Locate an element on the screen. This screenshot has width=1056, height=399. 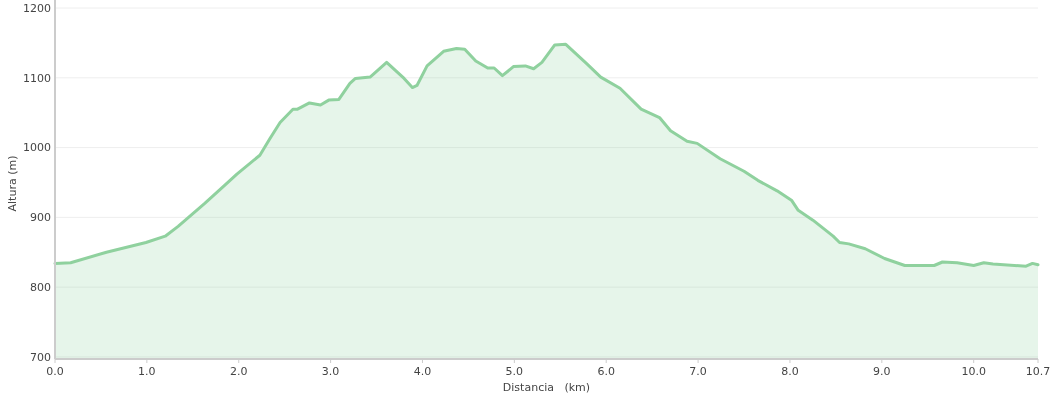
y-tick-label: 800 is located at coordinates (40, 287).